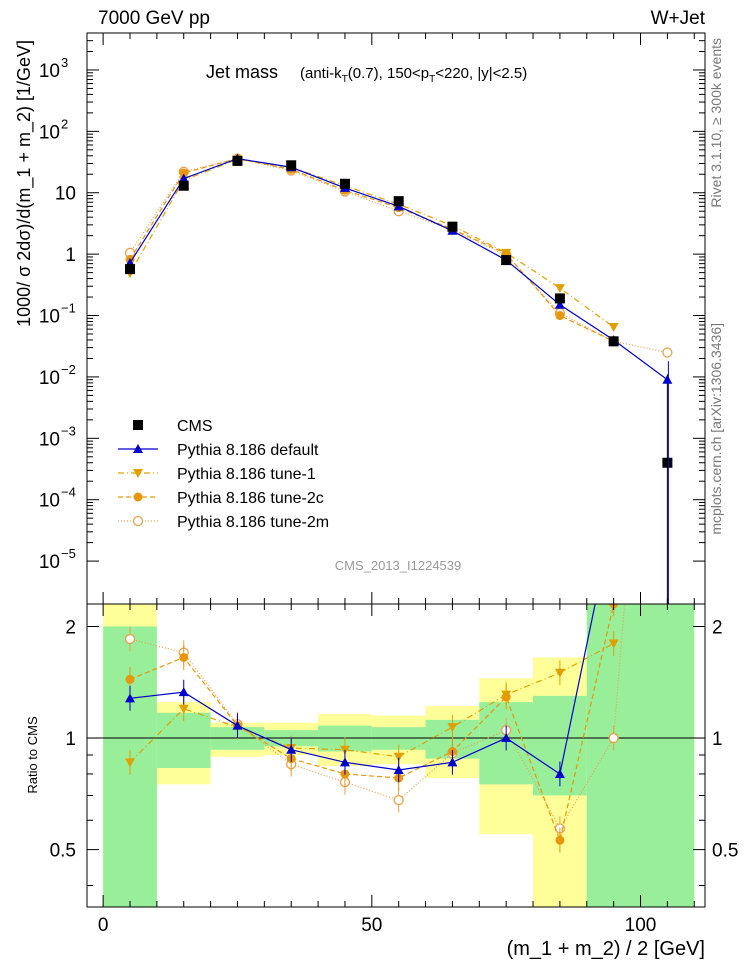 The height and width of the screenshot is (972, 746). Describe the element at coordinates (678, 18) in the screenshot. I see `header-right: W+Jet` at that location.